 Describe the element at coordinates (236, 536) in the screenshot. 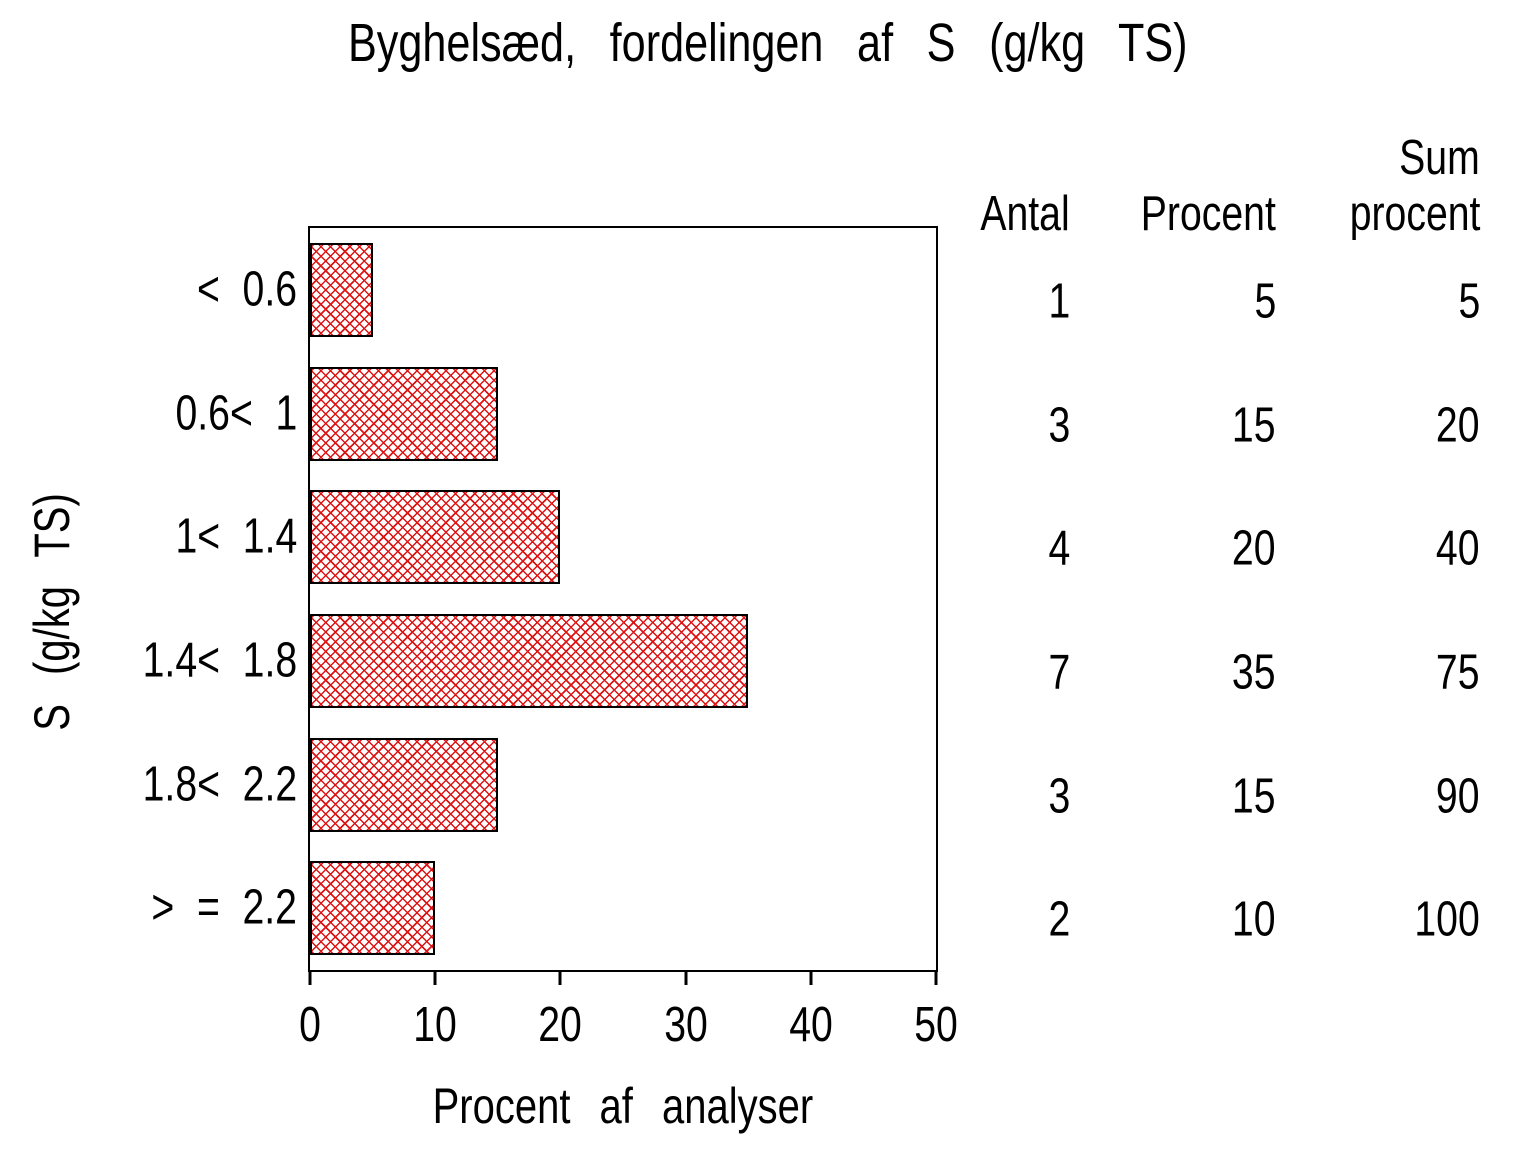

I see `y-category-label-text: 1< 1.4` at that location.